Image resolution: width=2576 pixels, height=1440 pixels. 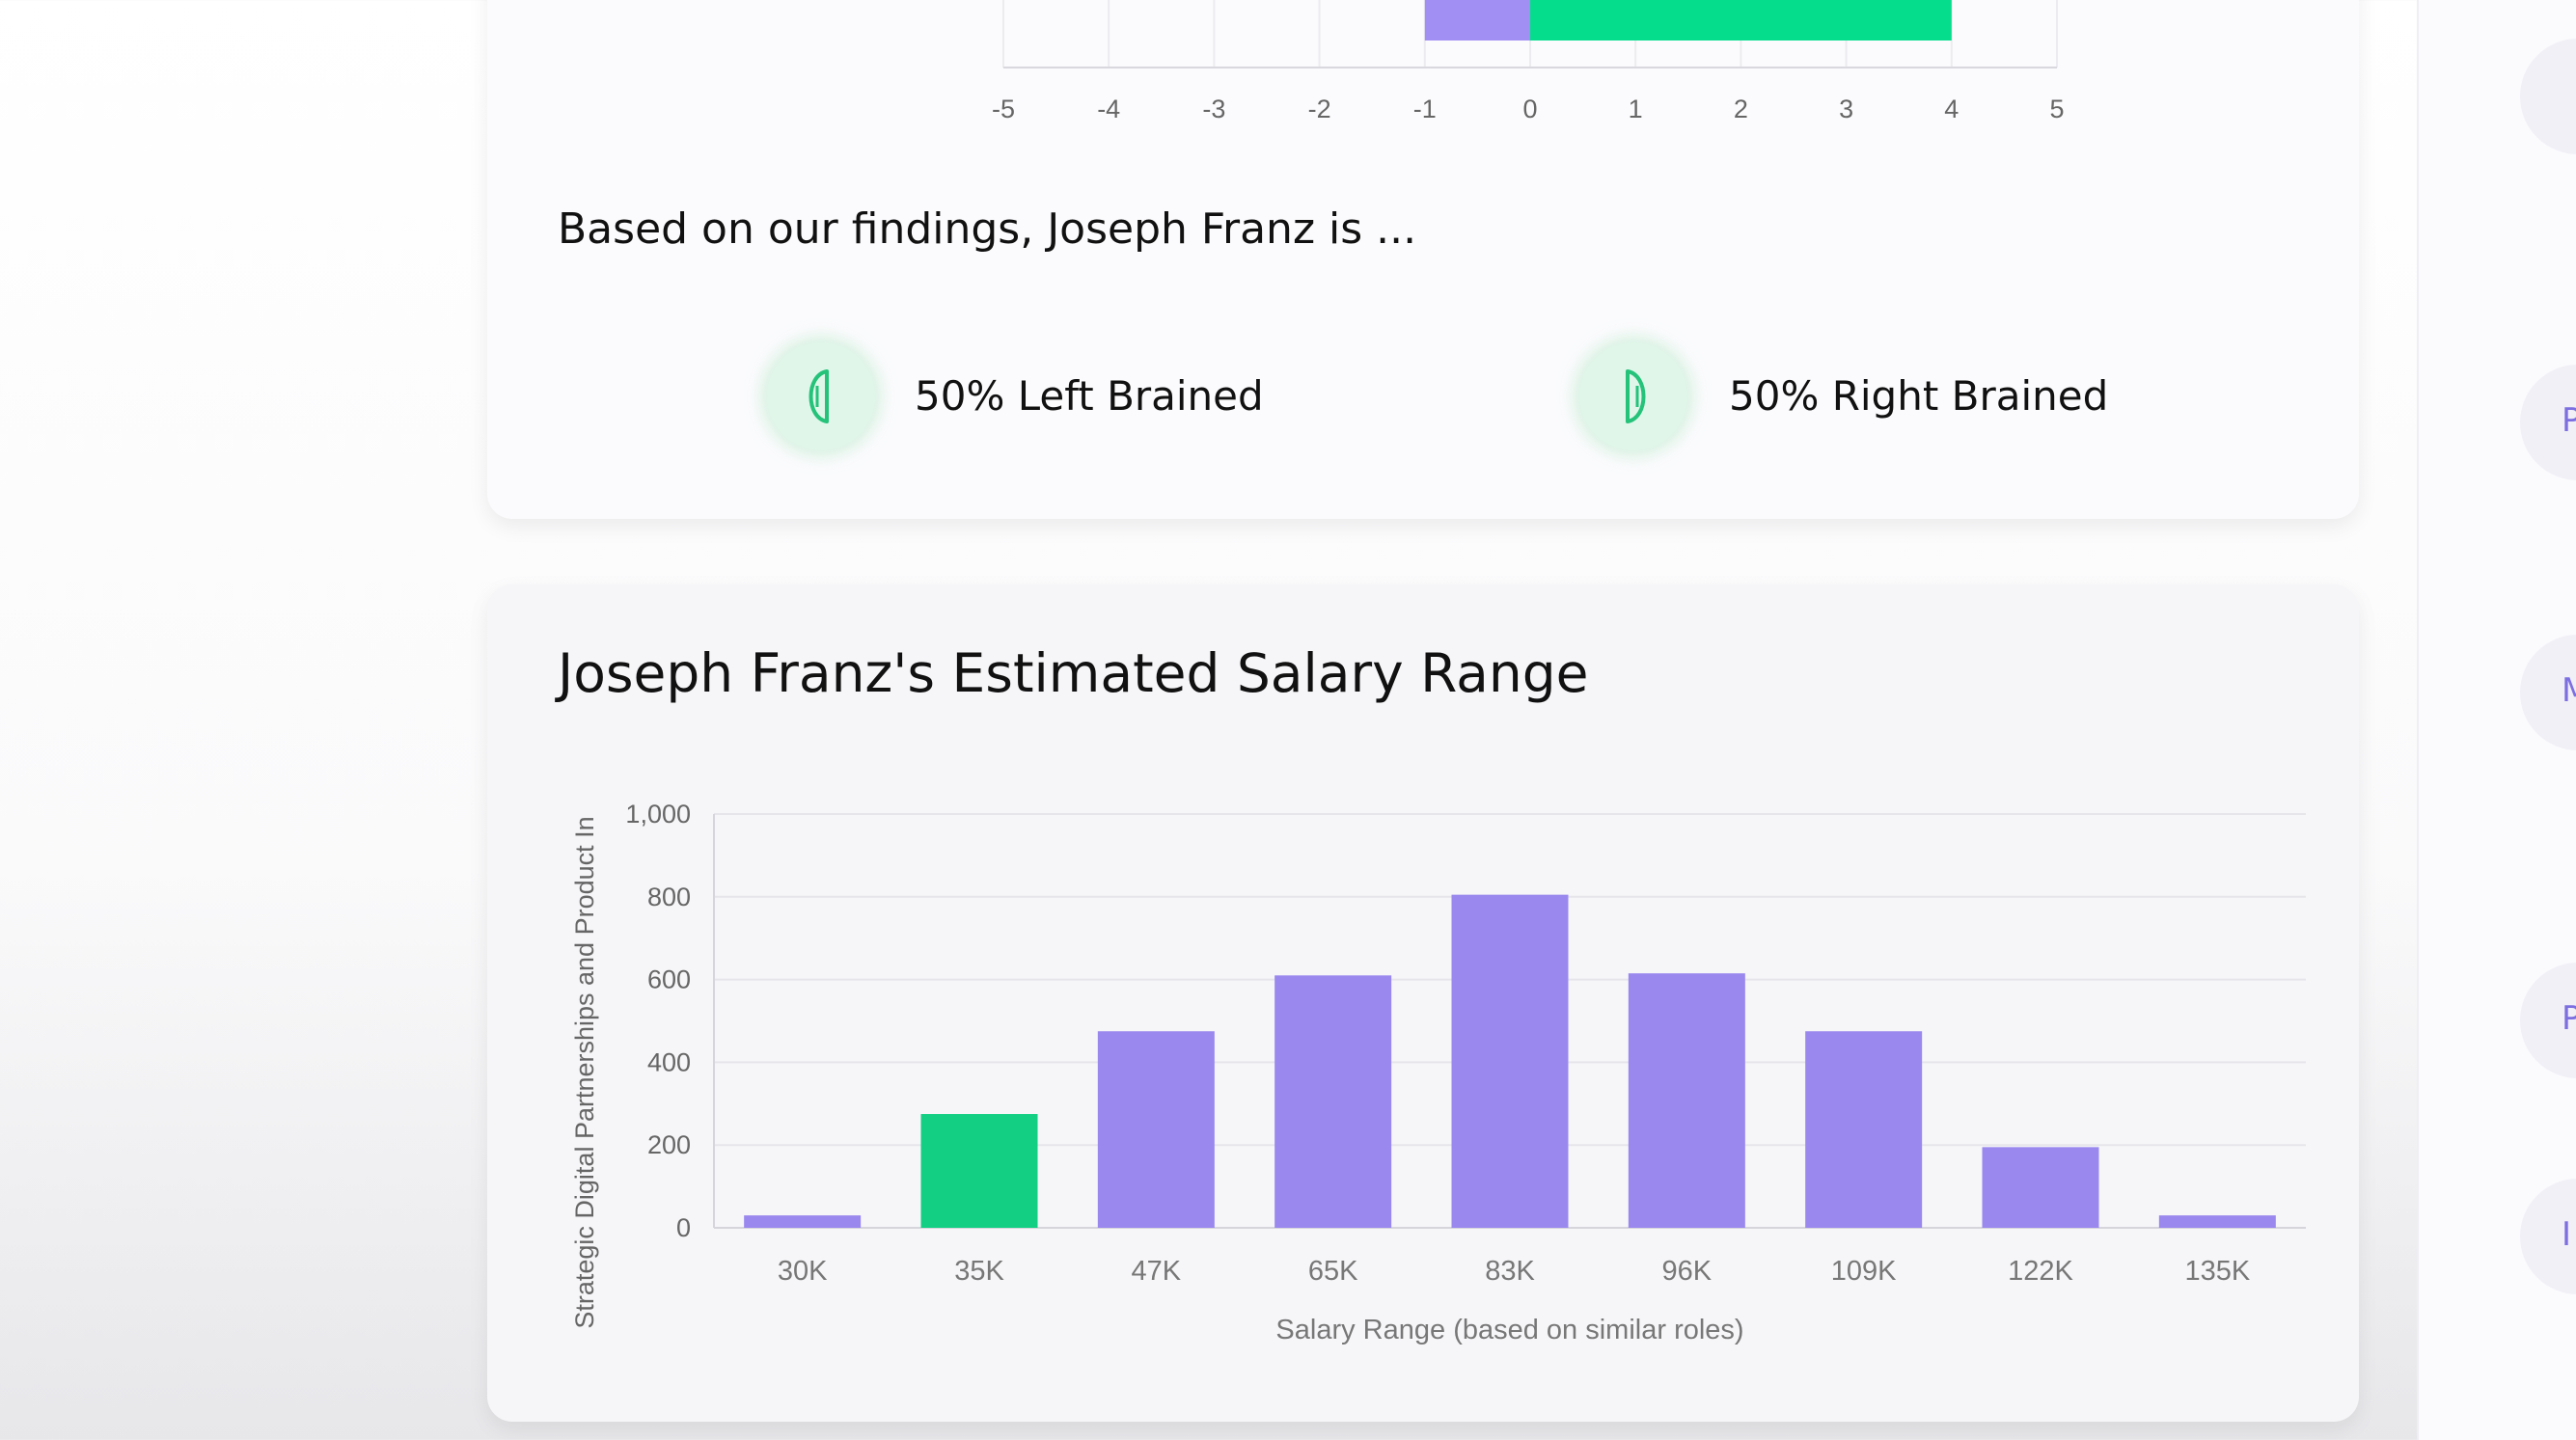 What do you see at coordinates (1319, 109) in the screenshot?
I see `top-x-tick-label: -2` at bounding box center [1319, 109].